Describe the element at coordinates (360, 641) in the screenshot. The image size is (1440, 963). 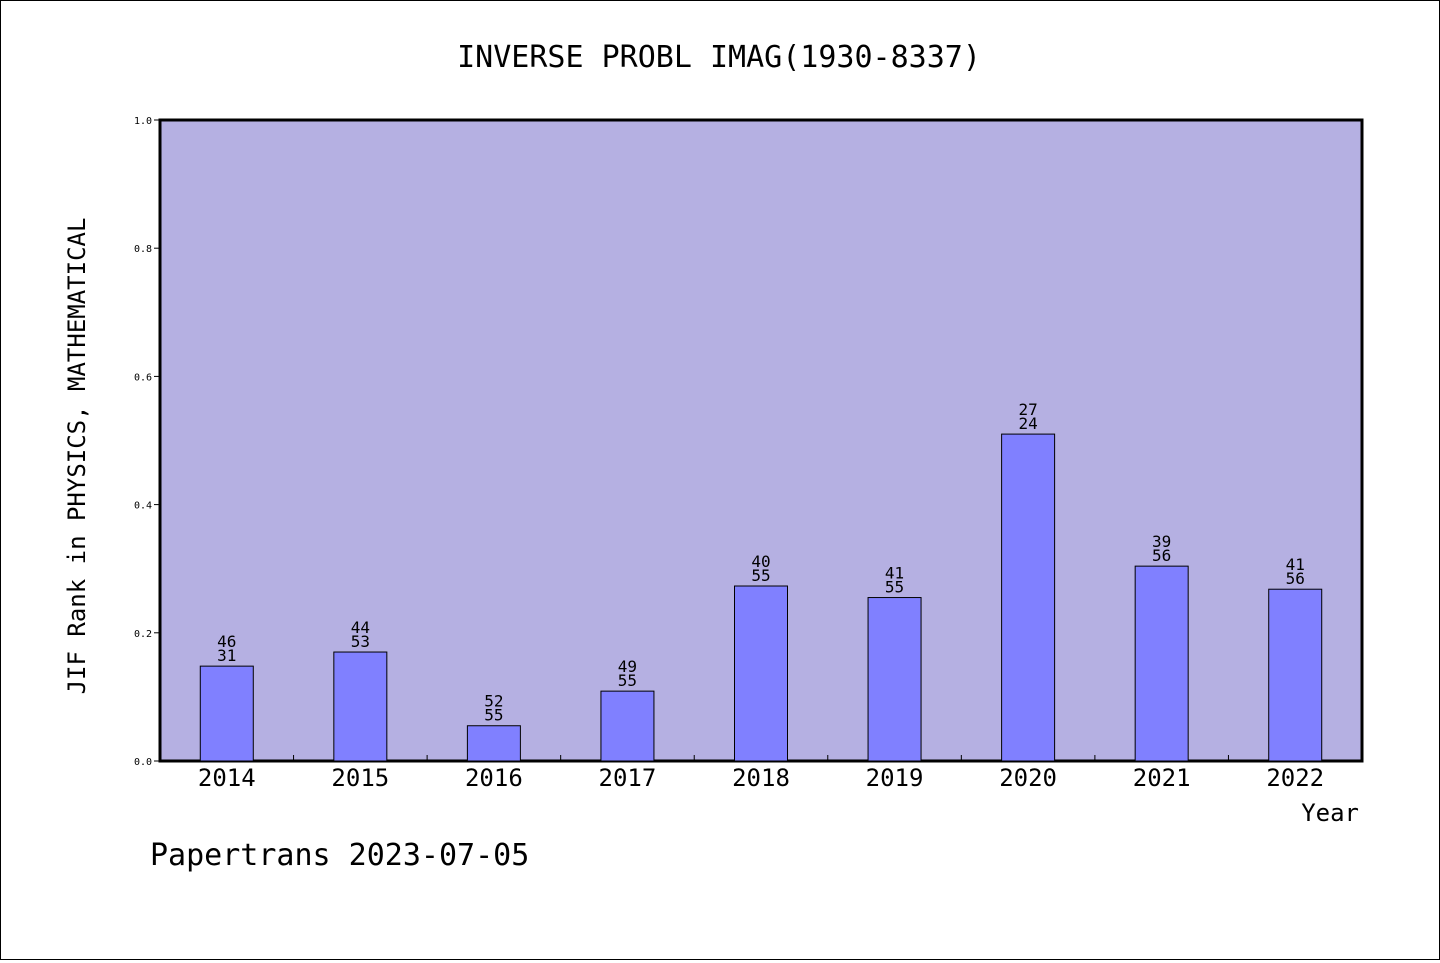
I see `bar-label-total: 53` at that location.